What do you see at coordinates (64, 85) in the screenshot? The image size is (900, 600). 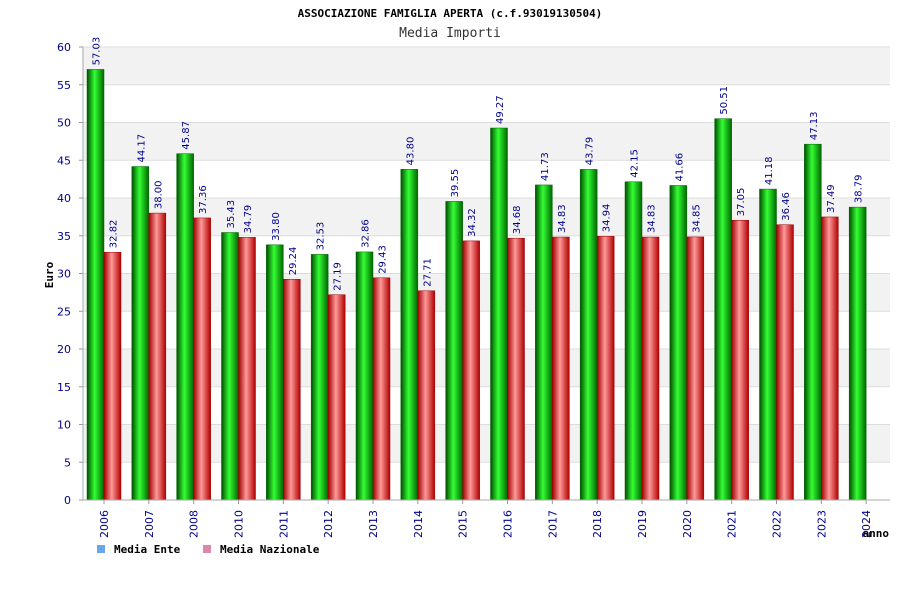 I see `y-tick-label: 55` at bounding box center [64, 85].